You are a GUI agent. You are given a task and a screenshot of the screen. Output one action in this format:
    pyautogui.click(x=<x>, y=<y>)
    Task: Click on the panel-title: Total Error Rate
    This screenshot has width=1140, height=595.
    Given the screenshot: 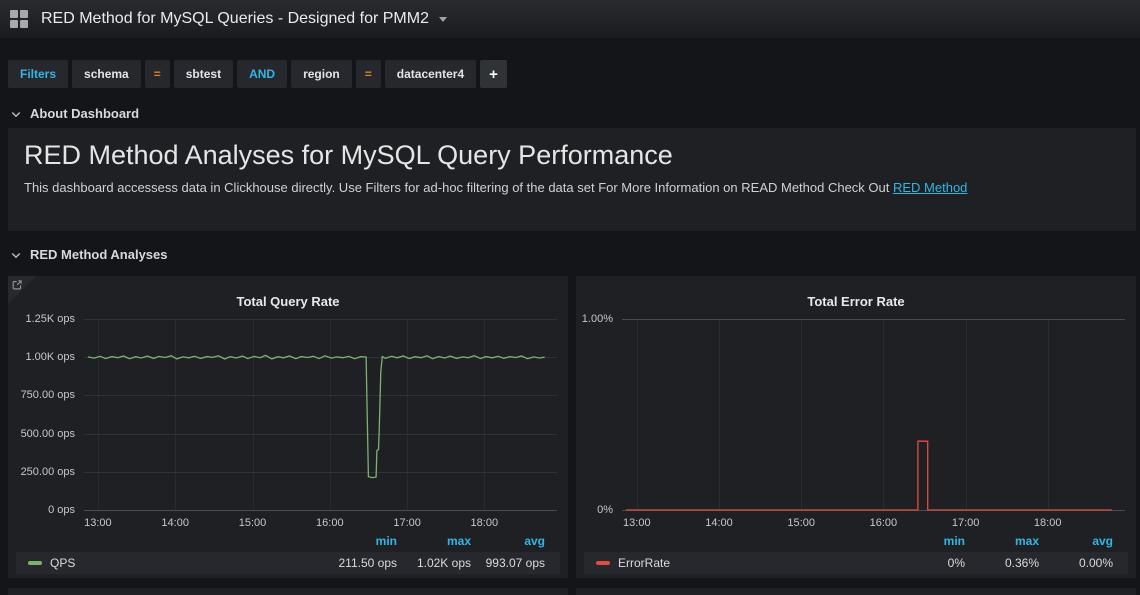 What is the action you would take?
    pyautogui.click(x=856, y=301)
    